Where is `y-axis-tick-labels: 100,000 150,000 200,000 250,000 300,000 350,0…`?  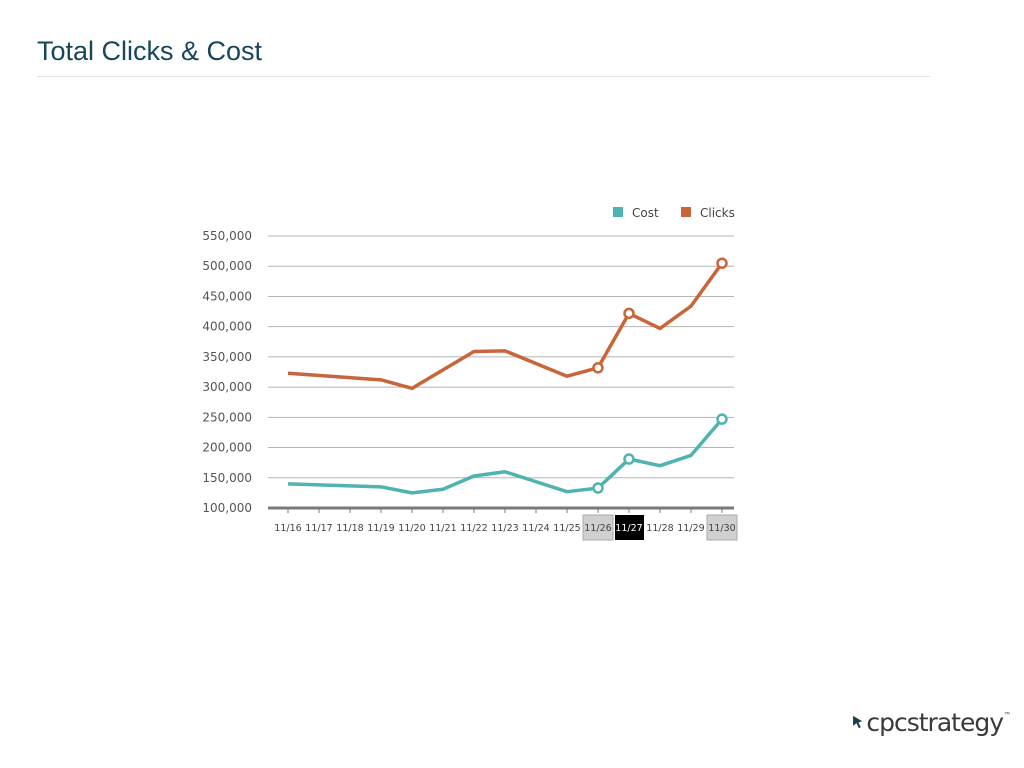
y-axis-tick-labels: 100,000 150,000 200,000 250,000 300,000 350,0… is located at coordinates (227, 372).